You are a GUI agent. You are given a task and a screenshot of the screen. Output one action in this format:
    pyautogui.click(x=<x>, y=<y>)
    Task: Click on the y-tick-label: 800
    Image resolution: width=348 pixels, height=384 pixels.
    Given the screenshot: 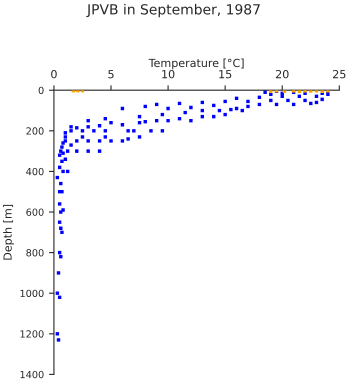 What is the action you would take?
    pyautogui.click(x=35, y=252)
    